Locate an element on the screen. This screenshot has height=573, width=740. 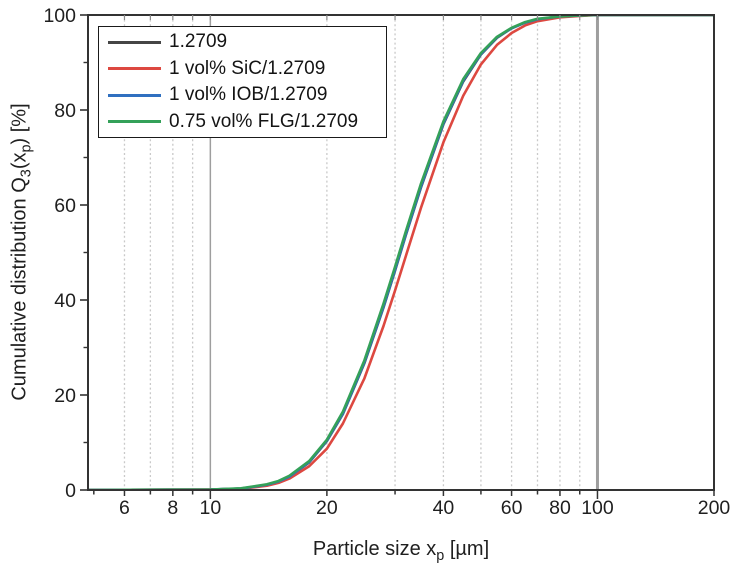
legend-label: 1 vol% IOB/1.2709 is located at coordinates (248, 95).